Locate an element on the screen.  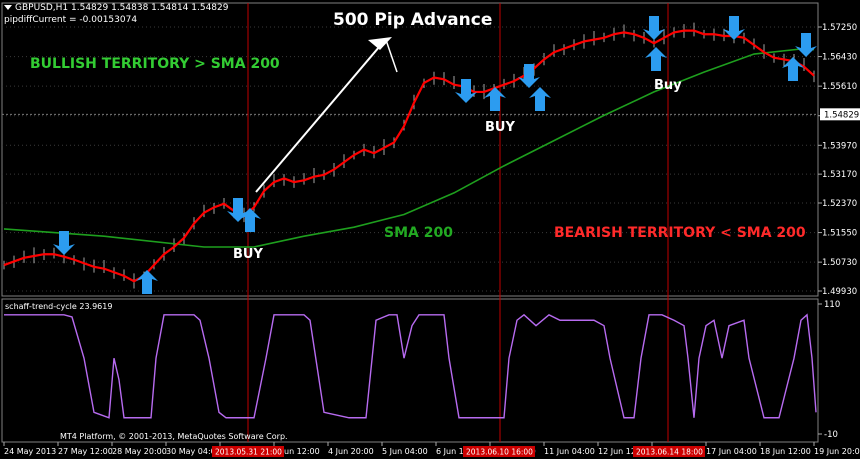
collapse-triangle-icon is located at coordinates (8, 7).